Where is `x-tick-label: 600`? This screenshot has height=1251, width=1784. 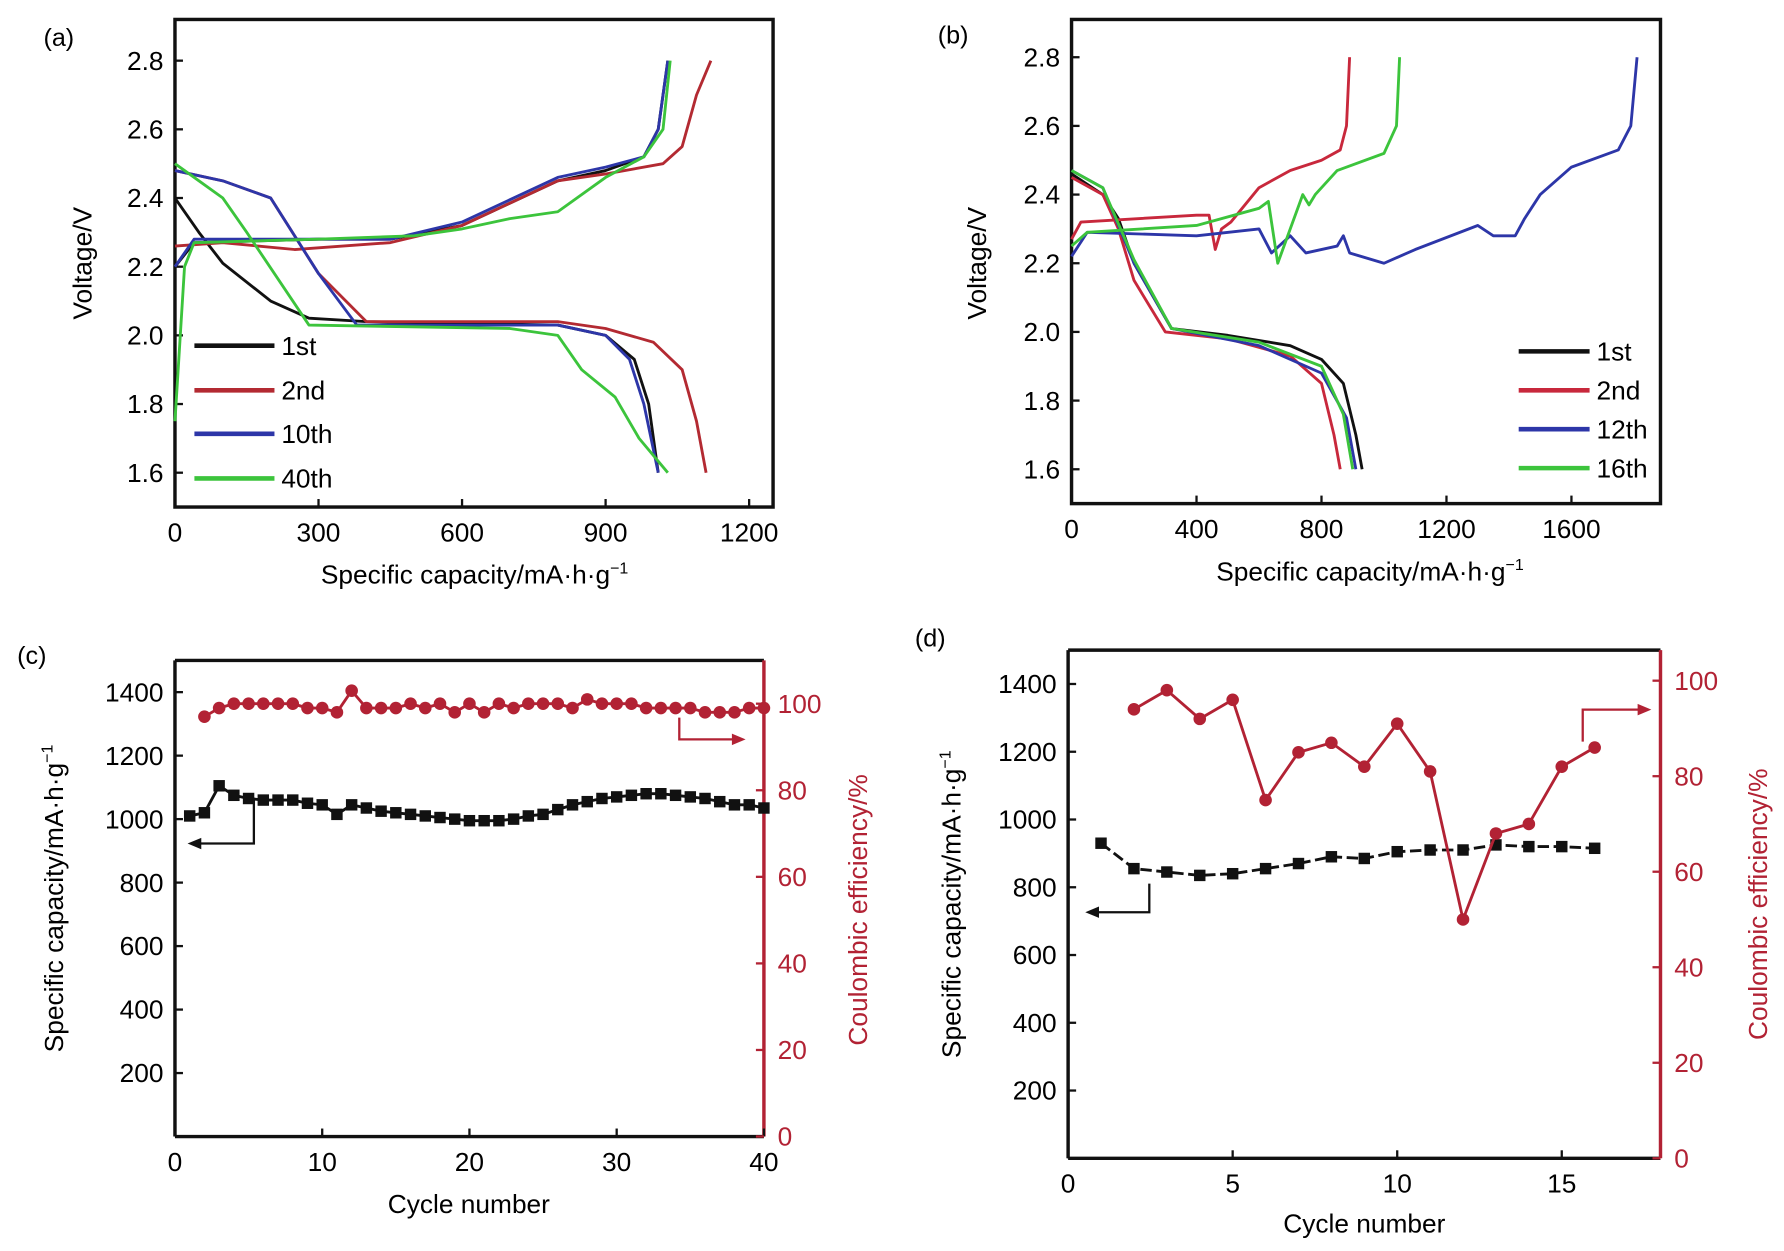
x-tick-label: 600 is located at coordinates (462, 532).